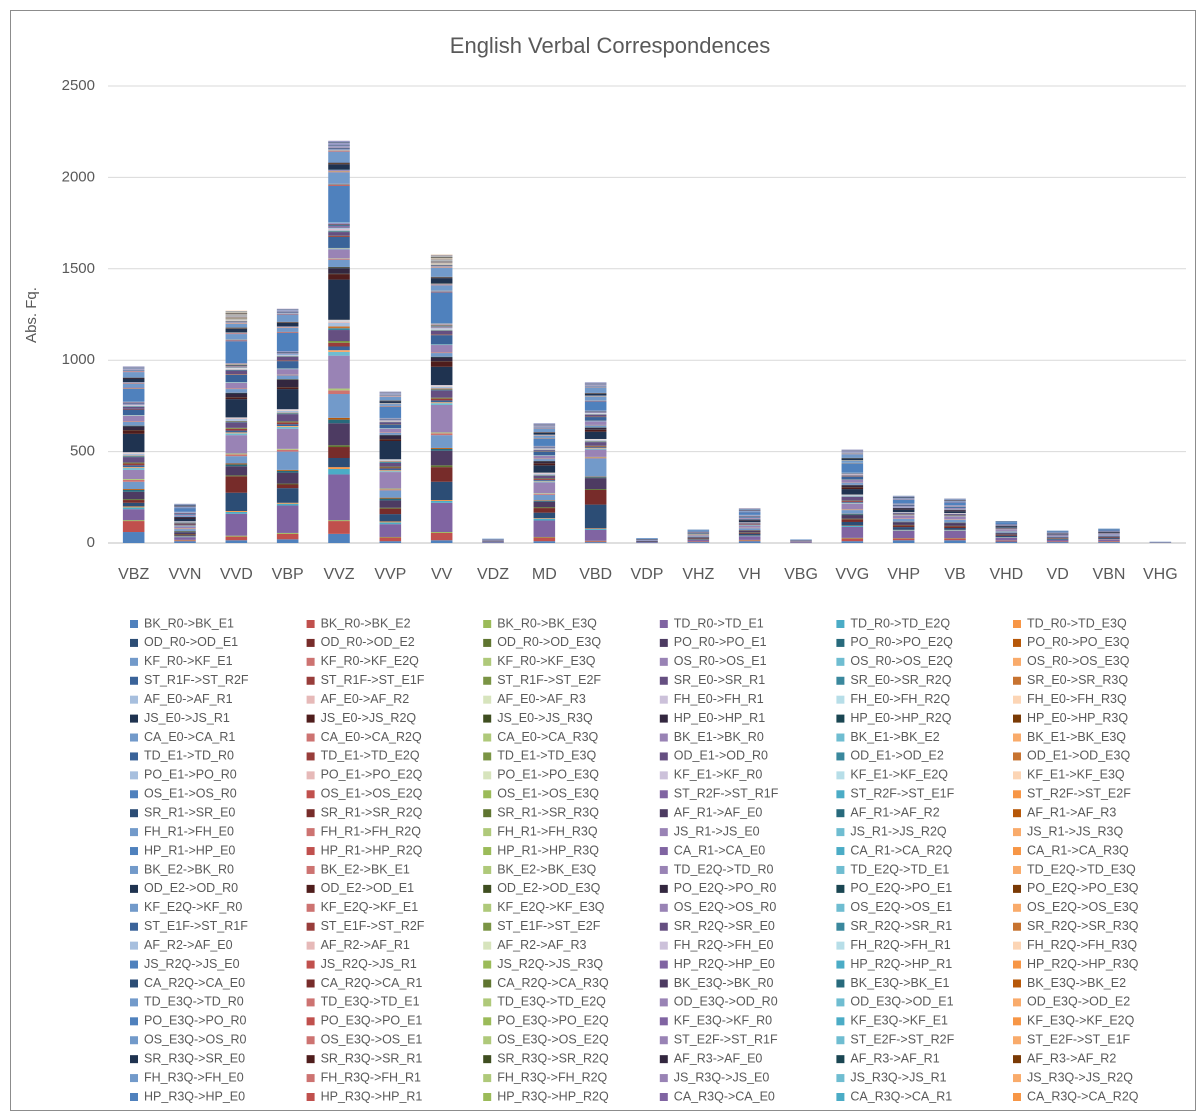 The height and width of the screenshot is (1113, 1203). I want to click on y-tick-label: 2500, so click(78, 85).